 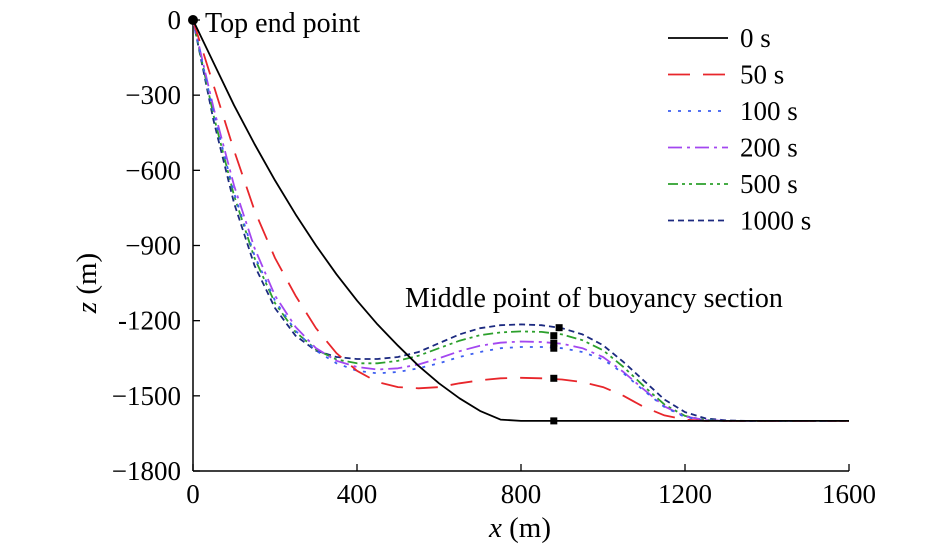 I want to click on y-axis-title: z (m), so click(x=87, y=283).